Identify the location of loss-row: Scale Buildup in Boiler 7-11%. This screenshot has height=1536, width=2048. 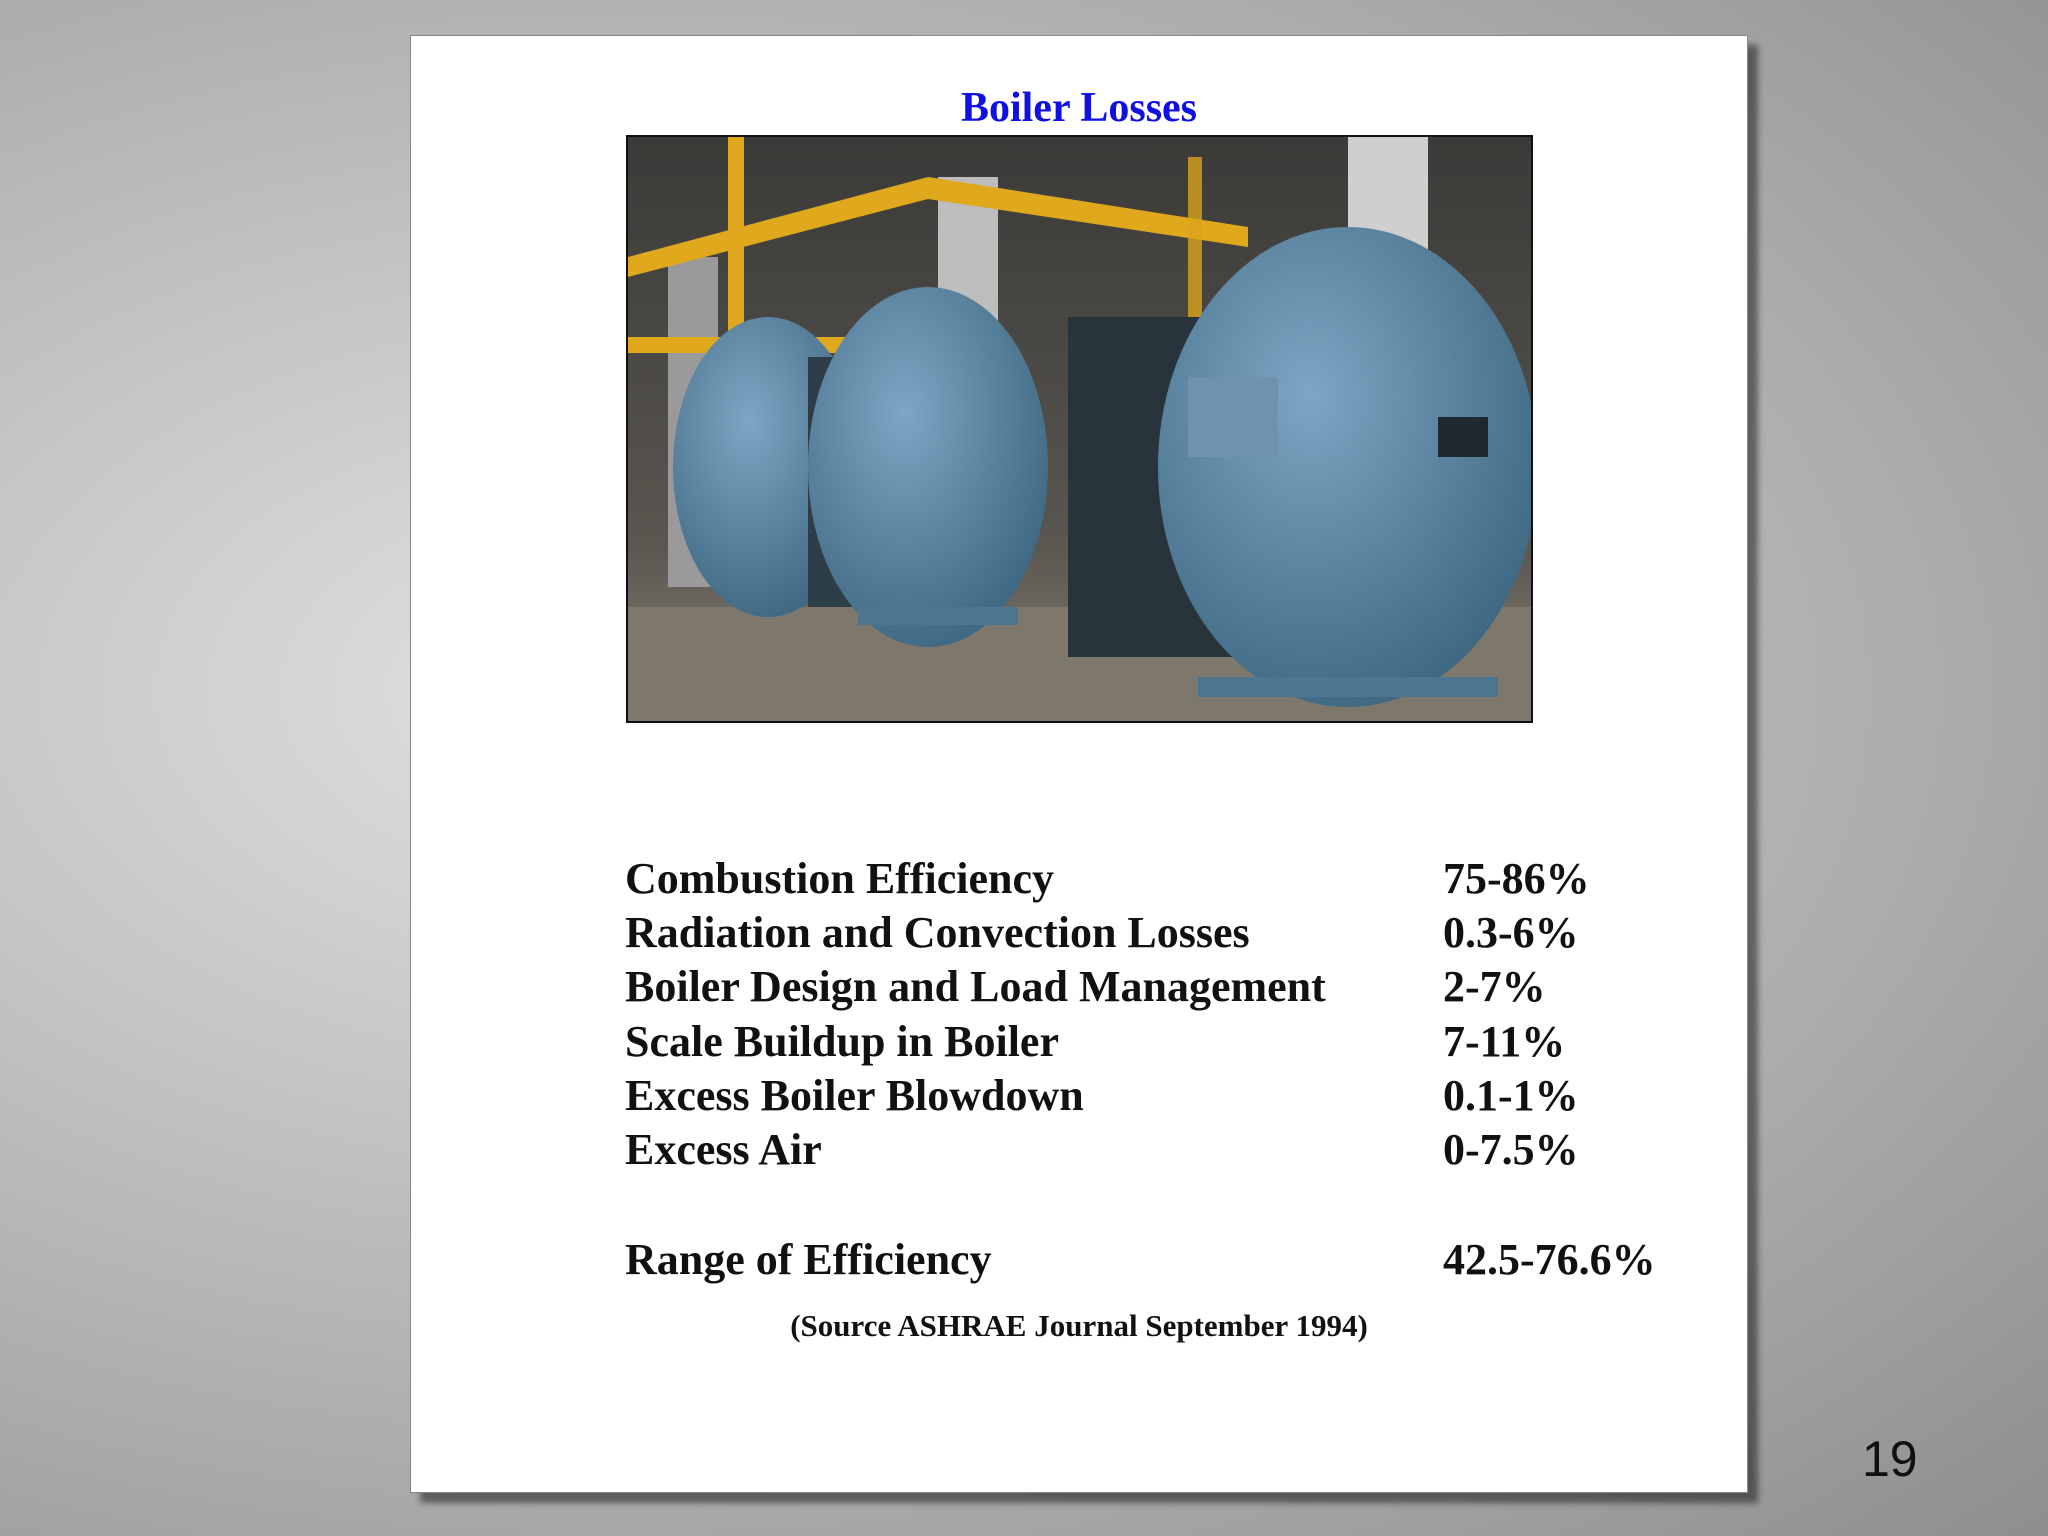
(1095, 1041).